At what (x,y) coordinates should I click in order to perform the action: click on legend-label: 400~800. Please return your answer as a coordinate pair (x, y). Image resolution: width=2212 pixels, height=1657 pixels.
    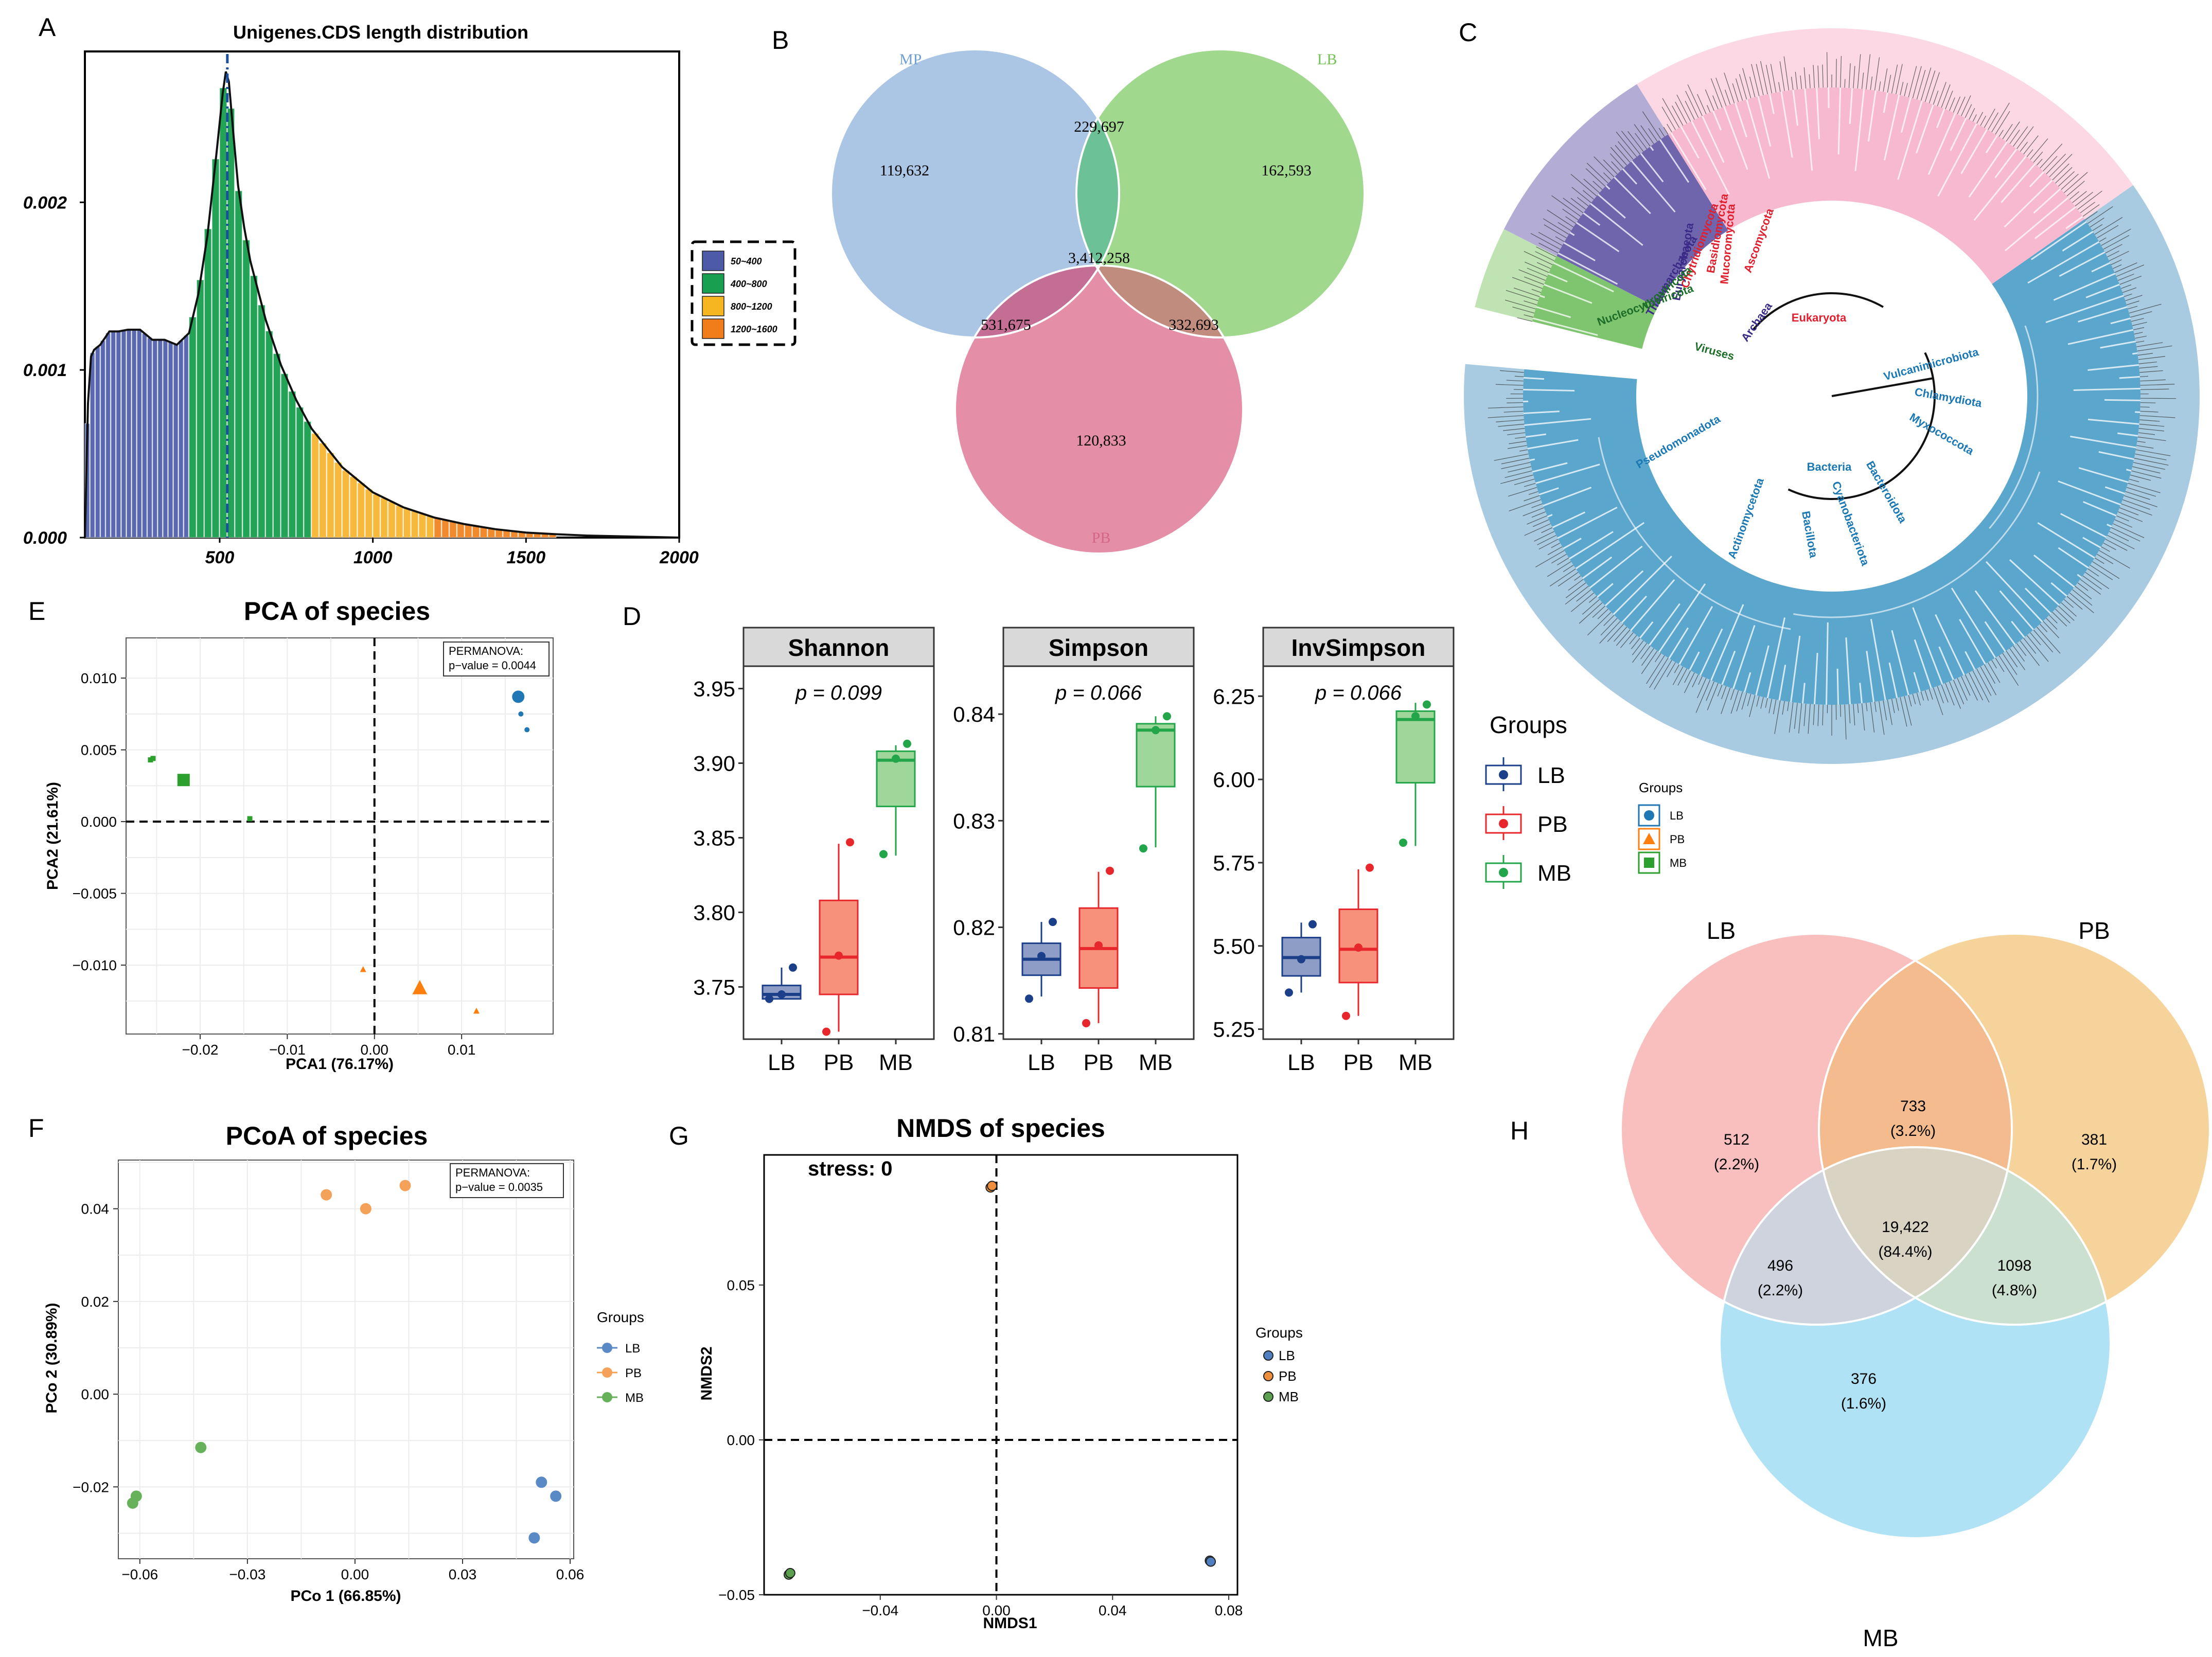
    Looking at the image, I should click on (749, 284).